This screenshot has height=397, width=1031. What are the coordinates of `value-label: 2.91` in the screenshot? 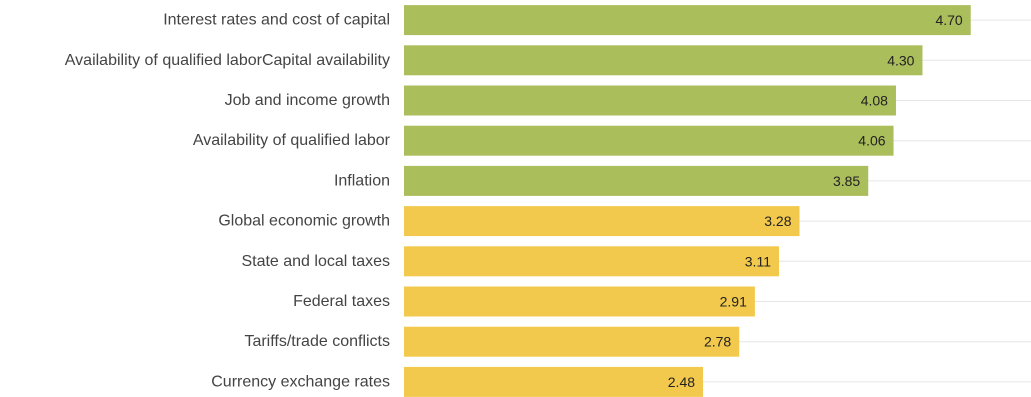 It's located at (733, 302).